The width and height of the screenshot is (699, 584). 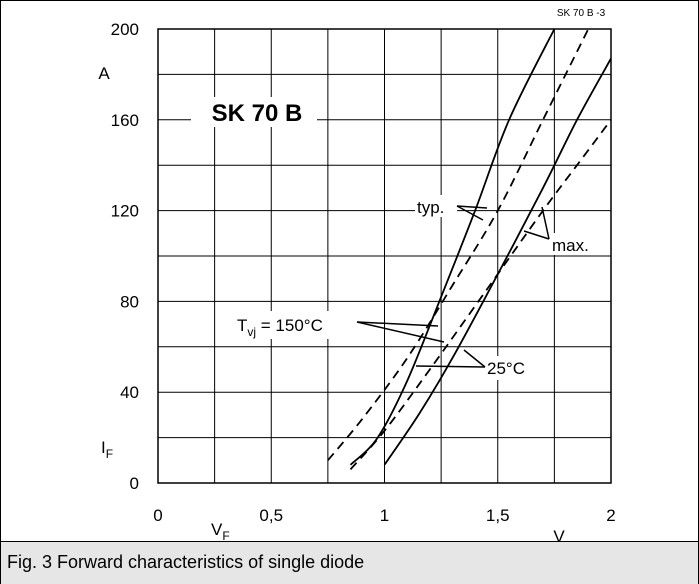 I want to click on y-tick-label: 160, so click(x=125, y=120).